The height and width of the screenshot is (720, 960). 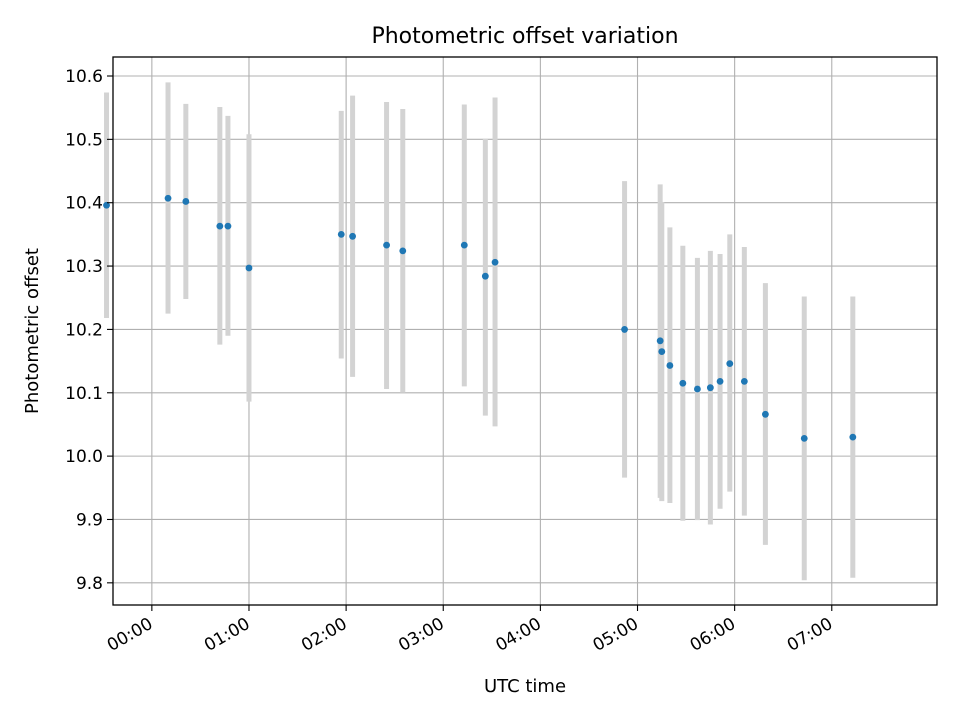 I want to click on y-tick-label: 10.0, so click(x=84, y=457).